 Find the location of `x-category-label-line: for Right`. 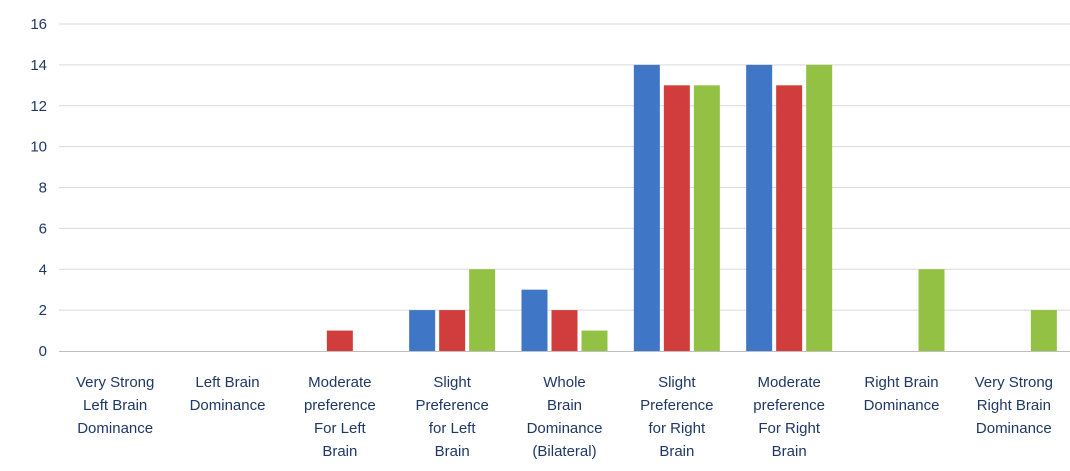

x-category-label-line: for Right is located at coordinates (677, 428).